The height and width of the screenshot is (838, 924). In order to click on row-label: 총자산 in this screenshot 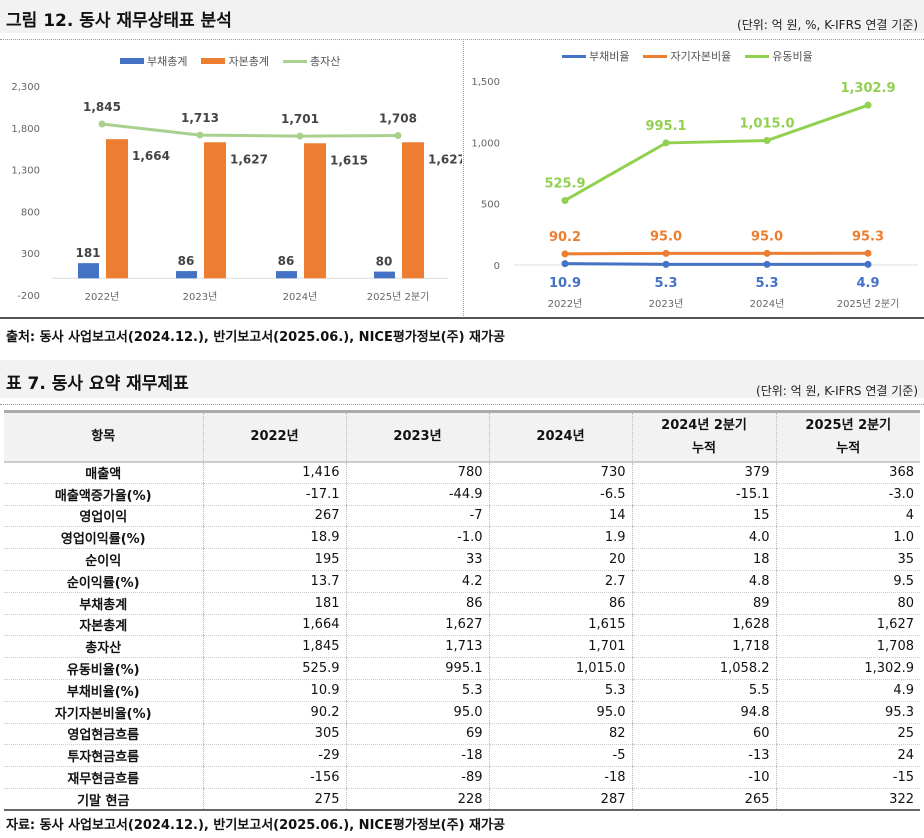, I will do `click(103, 647)`.